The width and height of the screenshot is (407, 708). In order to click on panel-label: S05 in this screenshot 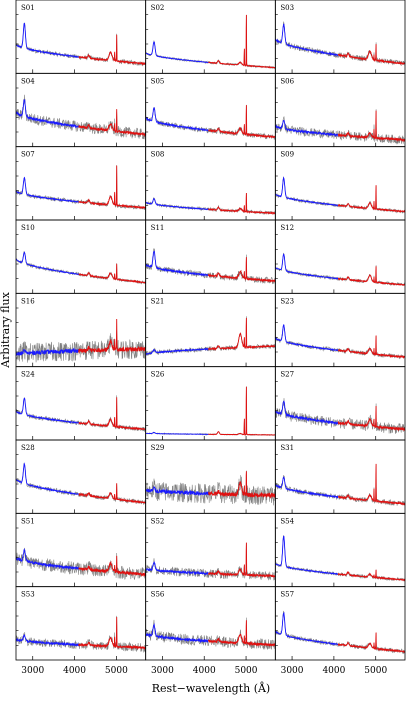, I will do `click(158, 81)`.